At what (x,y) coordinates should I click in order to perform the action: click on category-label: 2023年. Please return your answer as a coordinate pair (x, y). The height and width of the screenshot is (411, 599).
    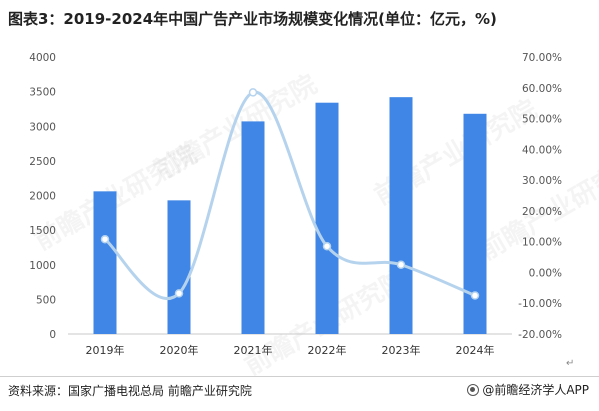
    Looking at the image, I should click on (401, 350).